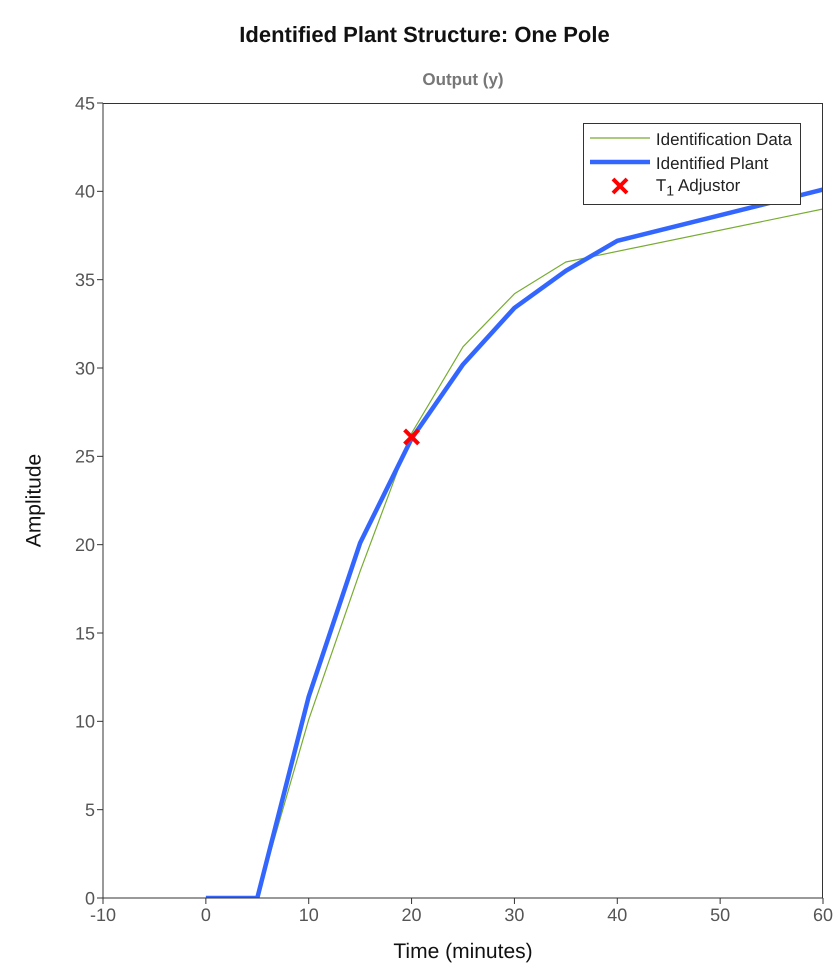 The height and width of the screenshot is (971, 833). Describe the element at coordinates (412, 914) in the screenshot. I see `x-tick-label: 20` at that location.